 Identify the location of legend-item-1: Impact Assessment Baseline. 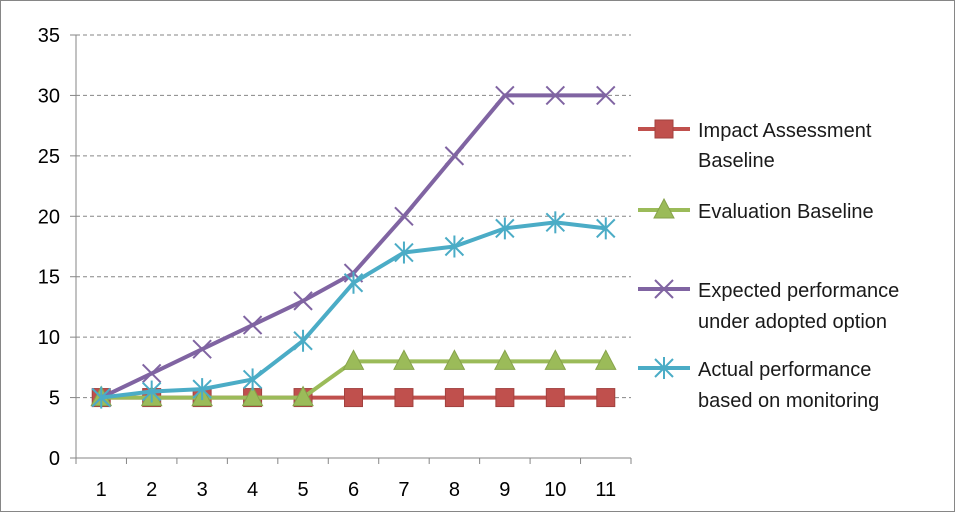
(755, 145).